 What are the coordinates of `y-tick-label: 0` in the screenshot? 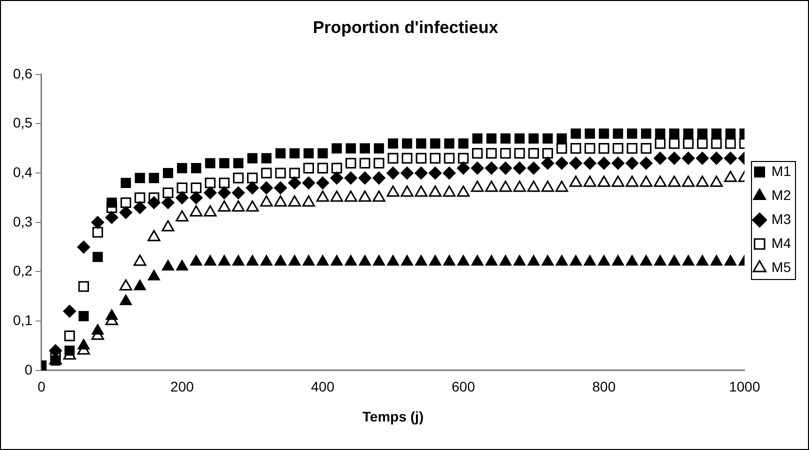 It's located at (28, 369).